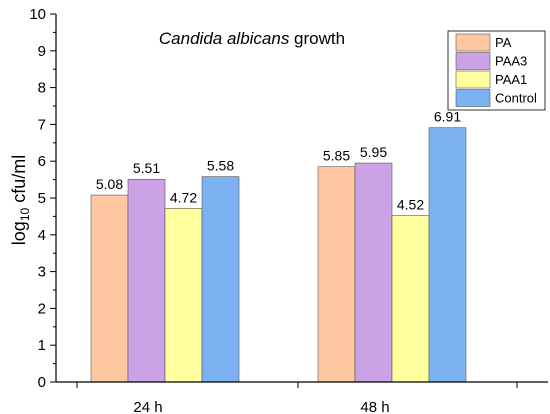  I want to click on y-tick-label: 1, so click(42, 345).